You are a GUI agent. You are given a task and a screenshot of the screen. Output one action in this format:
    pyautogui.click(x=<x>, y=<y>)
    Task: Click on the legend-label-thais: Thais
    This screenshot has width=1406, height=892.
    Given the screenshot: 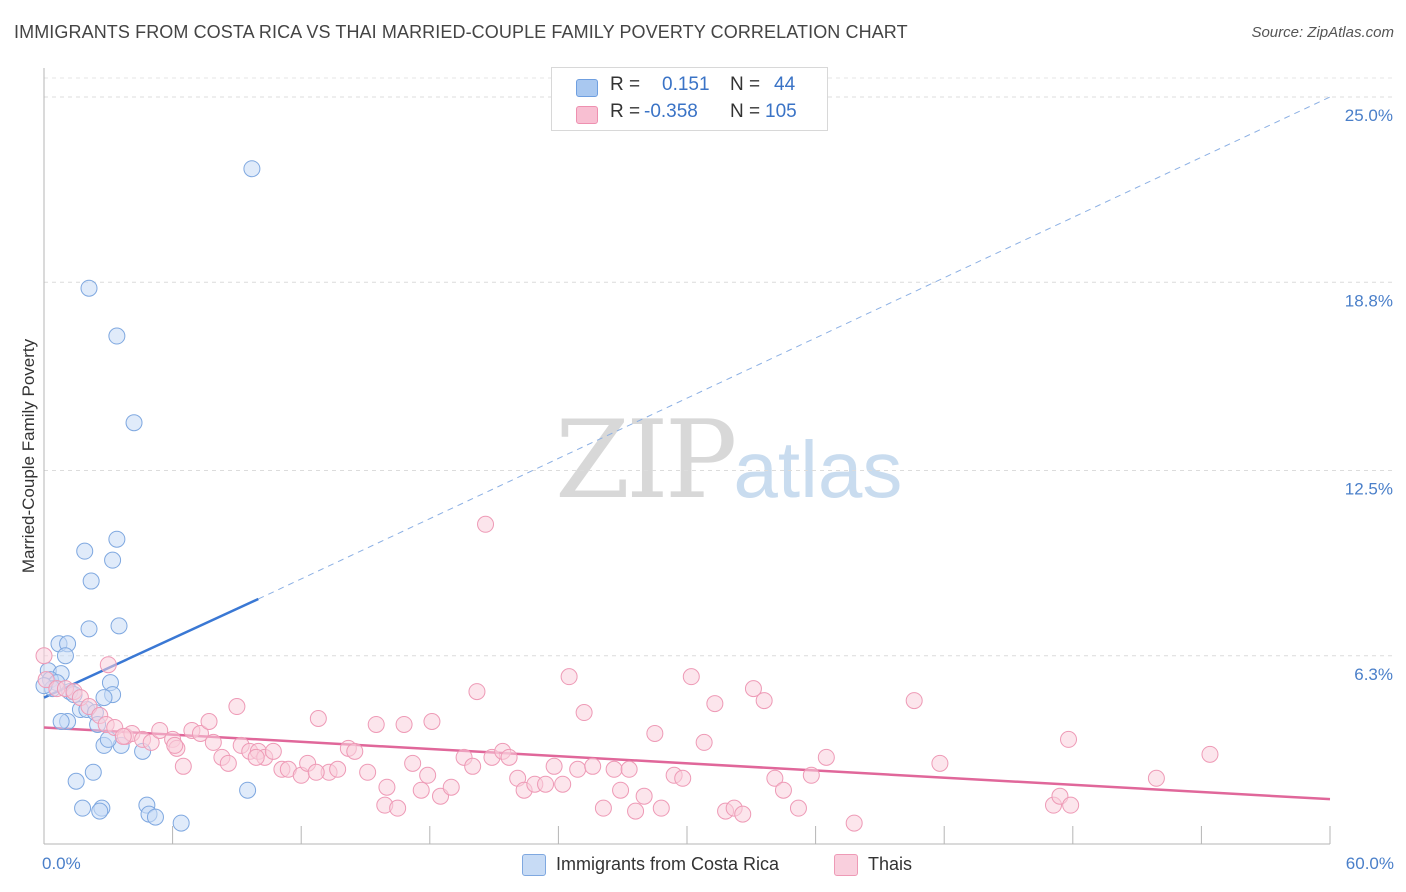 What is the action you would take?
    pyautogui.click(x=890, y=864)
    